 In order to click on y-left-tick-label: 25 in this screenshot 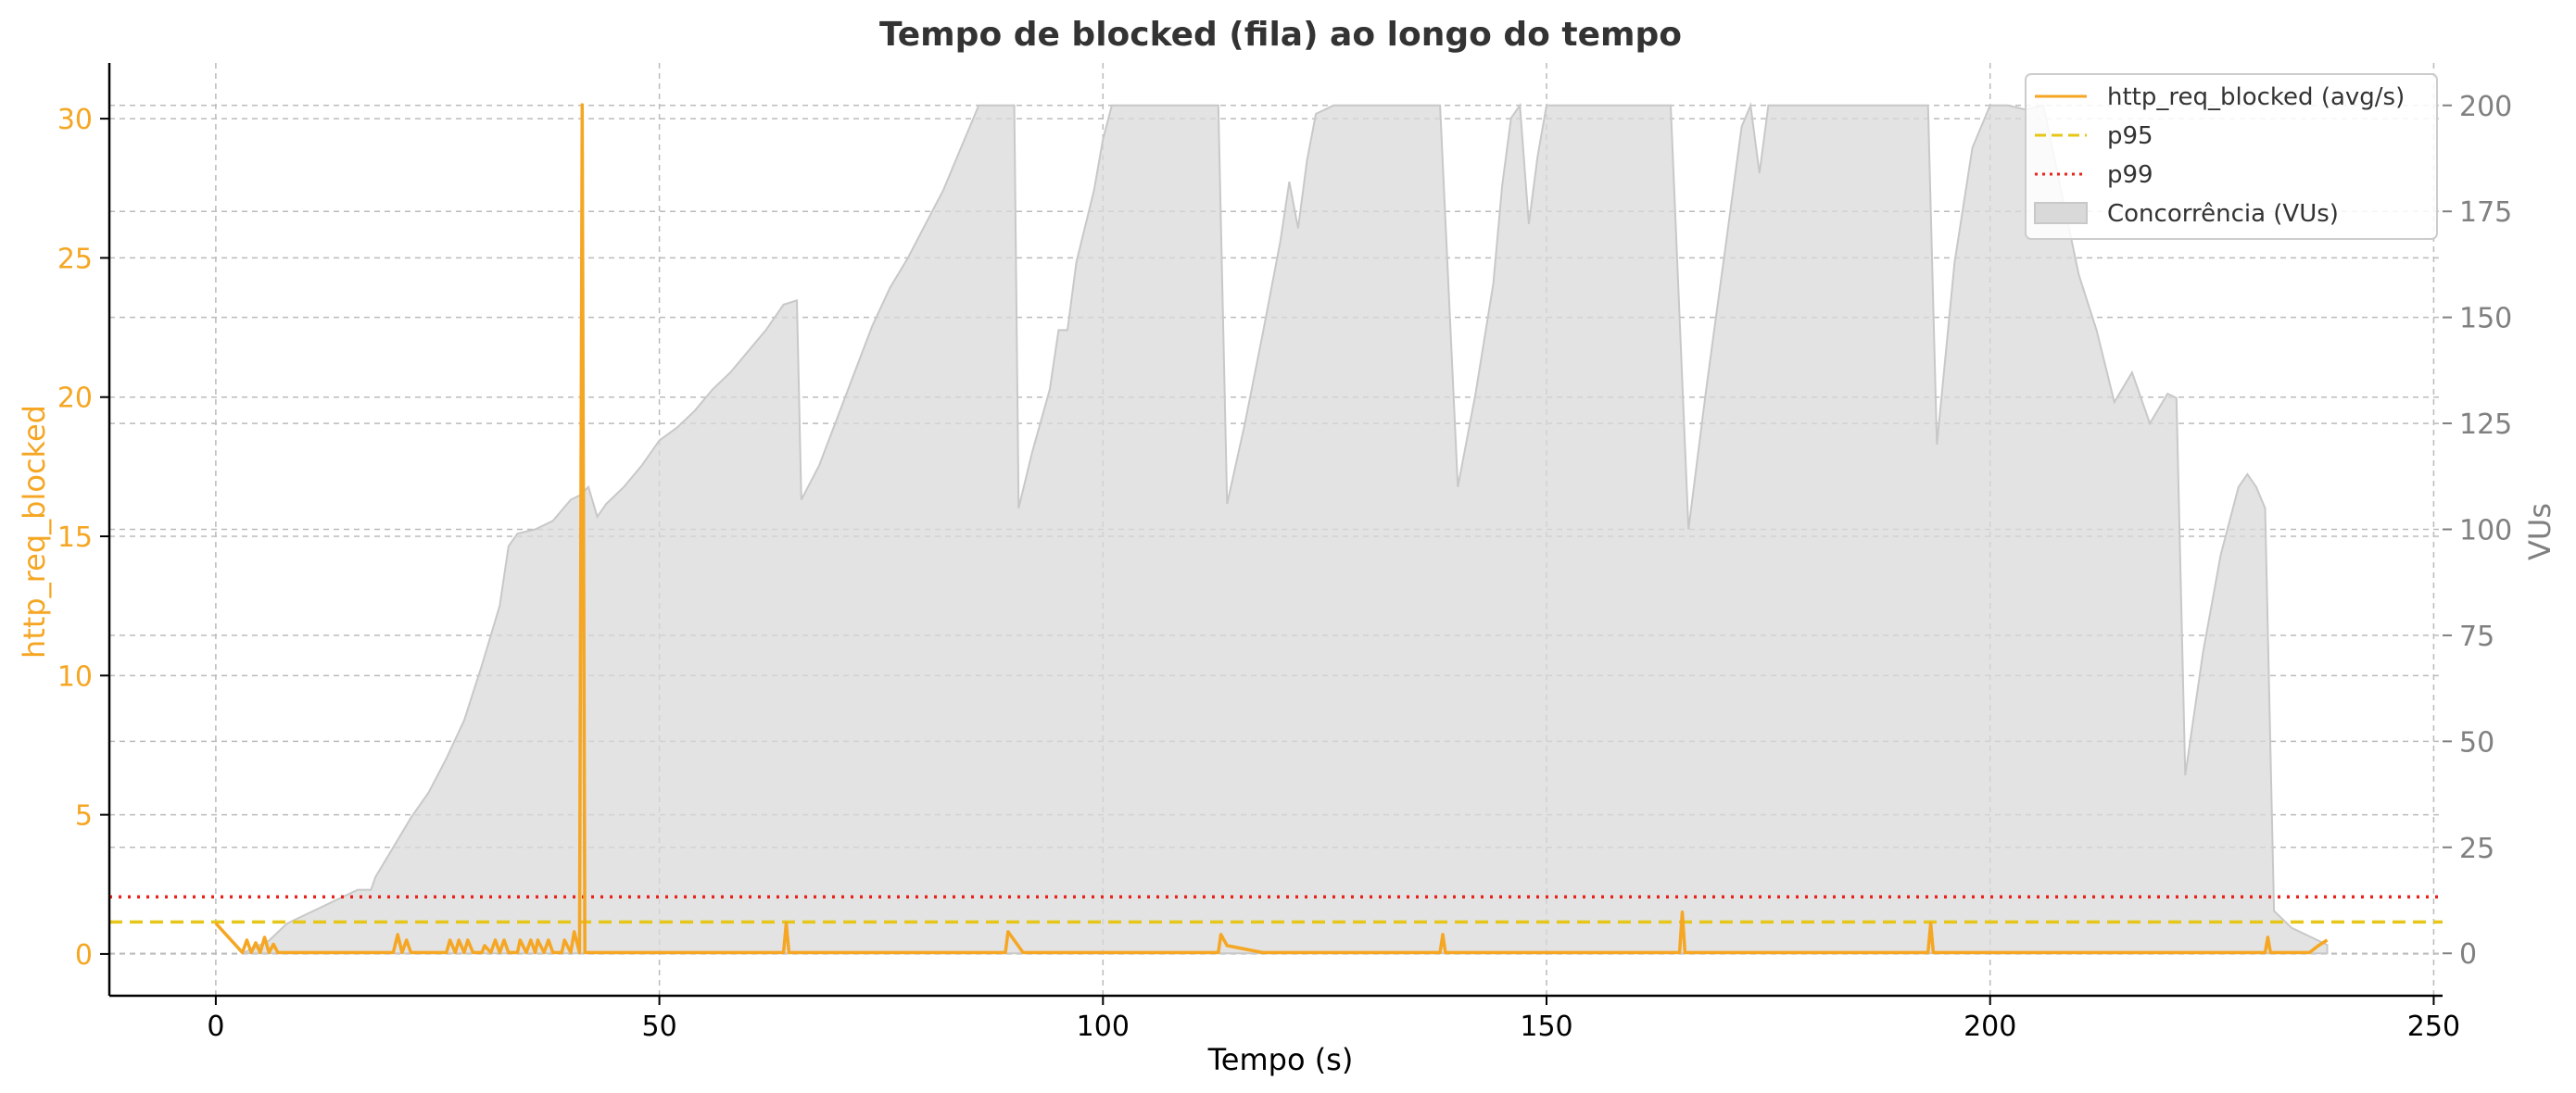, I will do `click(75, 259)`.